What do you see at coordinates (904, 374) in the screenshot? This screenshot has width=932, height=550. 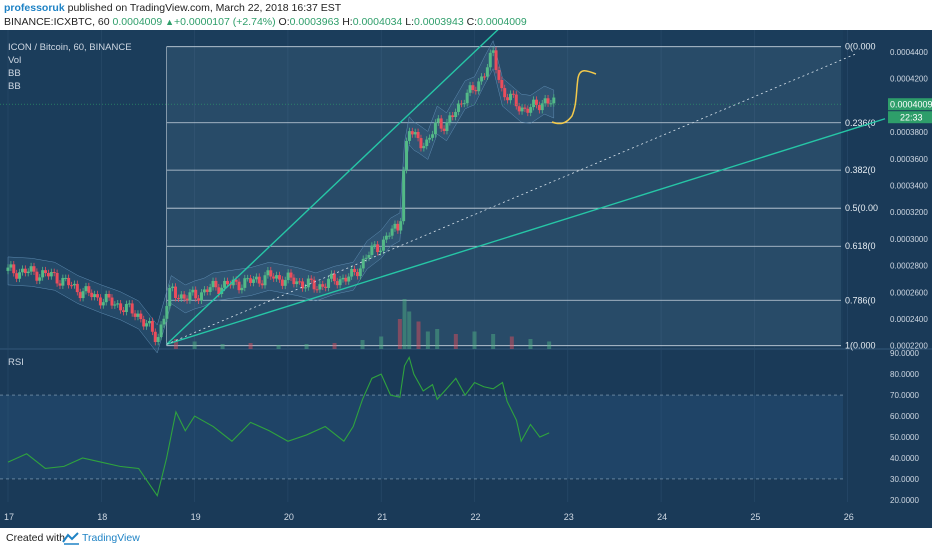 I see `rsi-tick-label: 80.0000` at bounding box center [904, 374].